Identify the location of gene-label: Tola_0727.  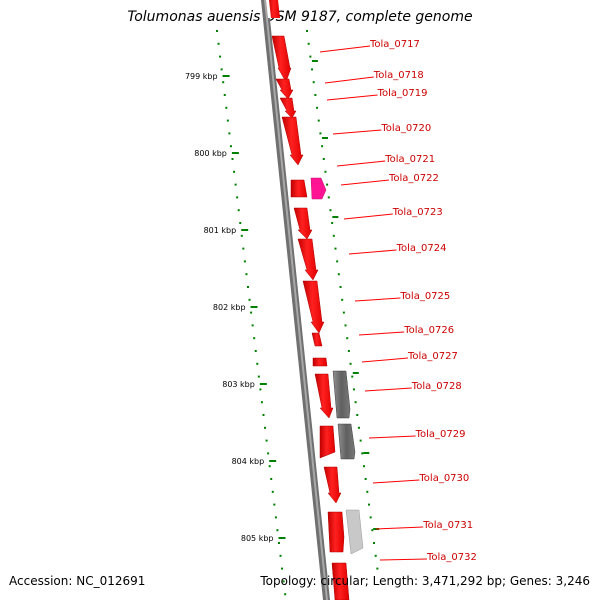
(432, 356).